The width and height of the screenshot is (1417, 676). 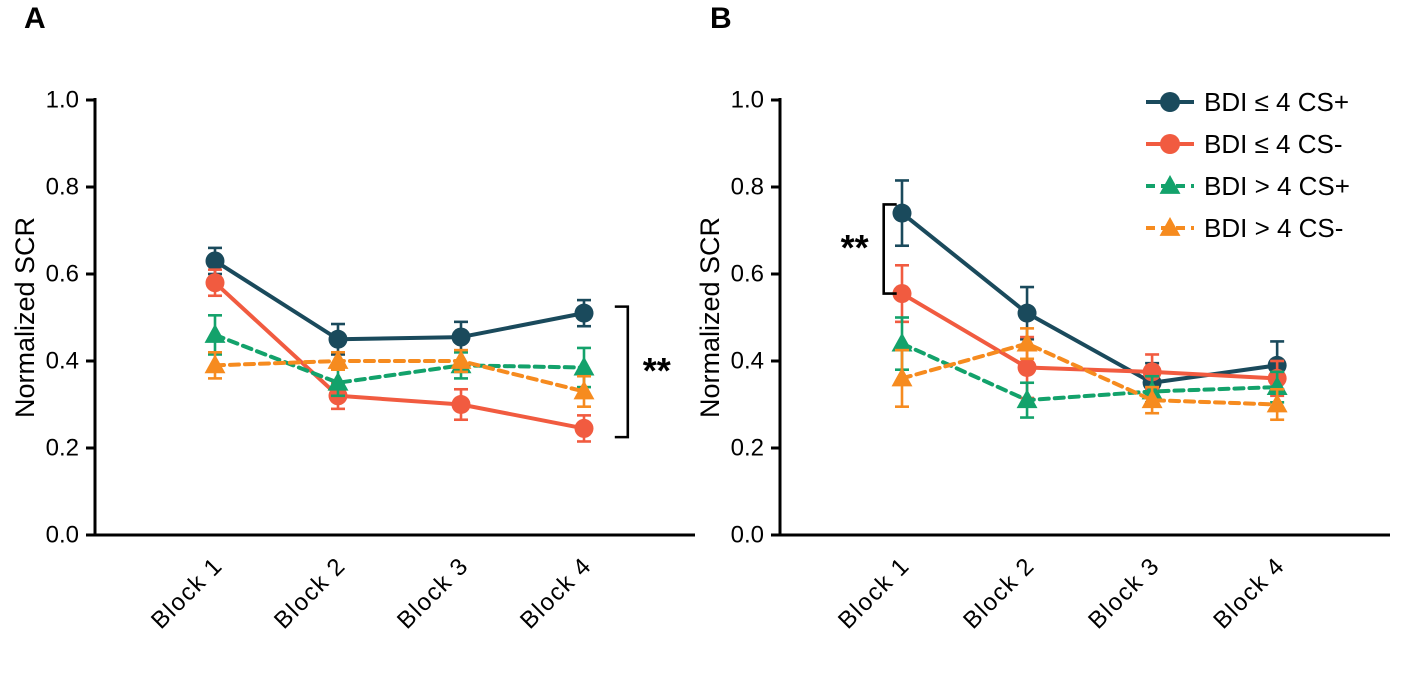 I want to click on legend-label: BDI > 4 CS+, so click(x=1277, y=186).